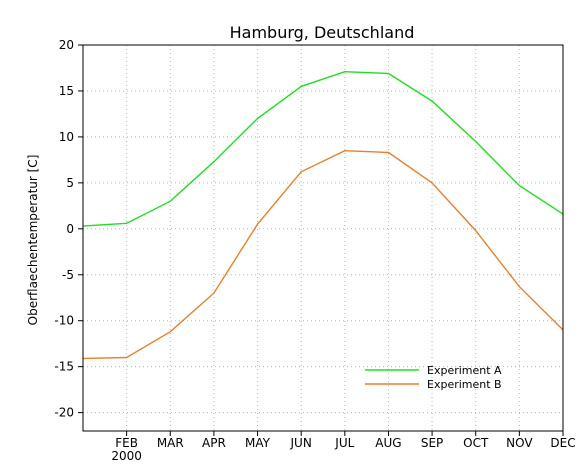 The width and height of the screenshot is (586, 475). I want to click on x-tick-label: DEC, so click(562, 443).